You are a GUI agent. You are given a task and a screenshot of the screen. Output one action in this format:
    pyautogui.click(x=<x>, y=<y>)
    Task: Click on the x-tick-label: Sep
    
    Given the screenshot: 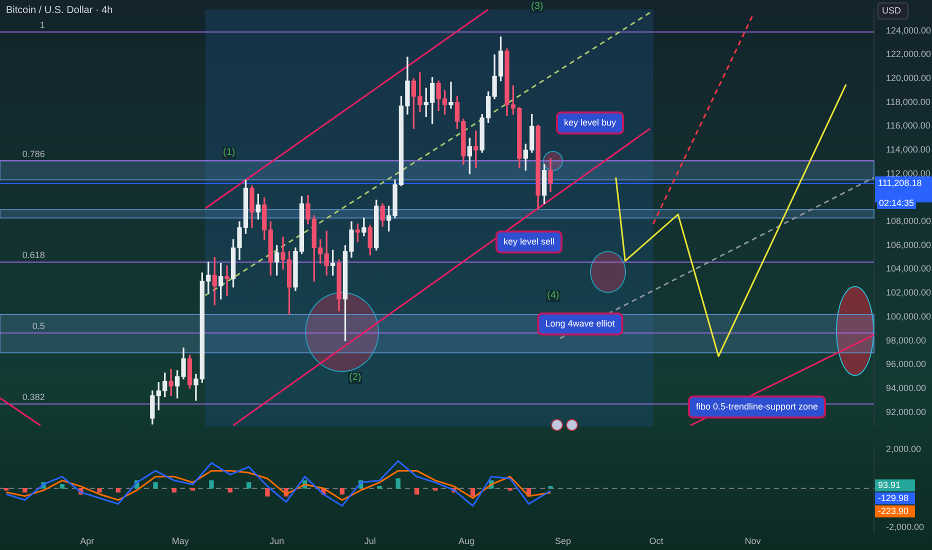 What is the action you would take?
    pyautogui.click(x=562, y=541)
    